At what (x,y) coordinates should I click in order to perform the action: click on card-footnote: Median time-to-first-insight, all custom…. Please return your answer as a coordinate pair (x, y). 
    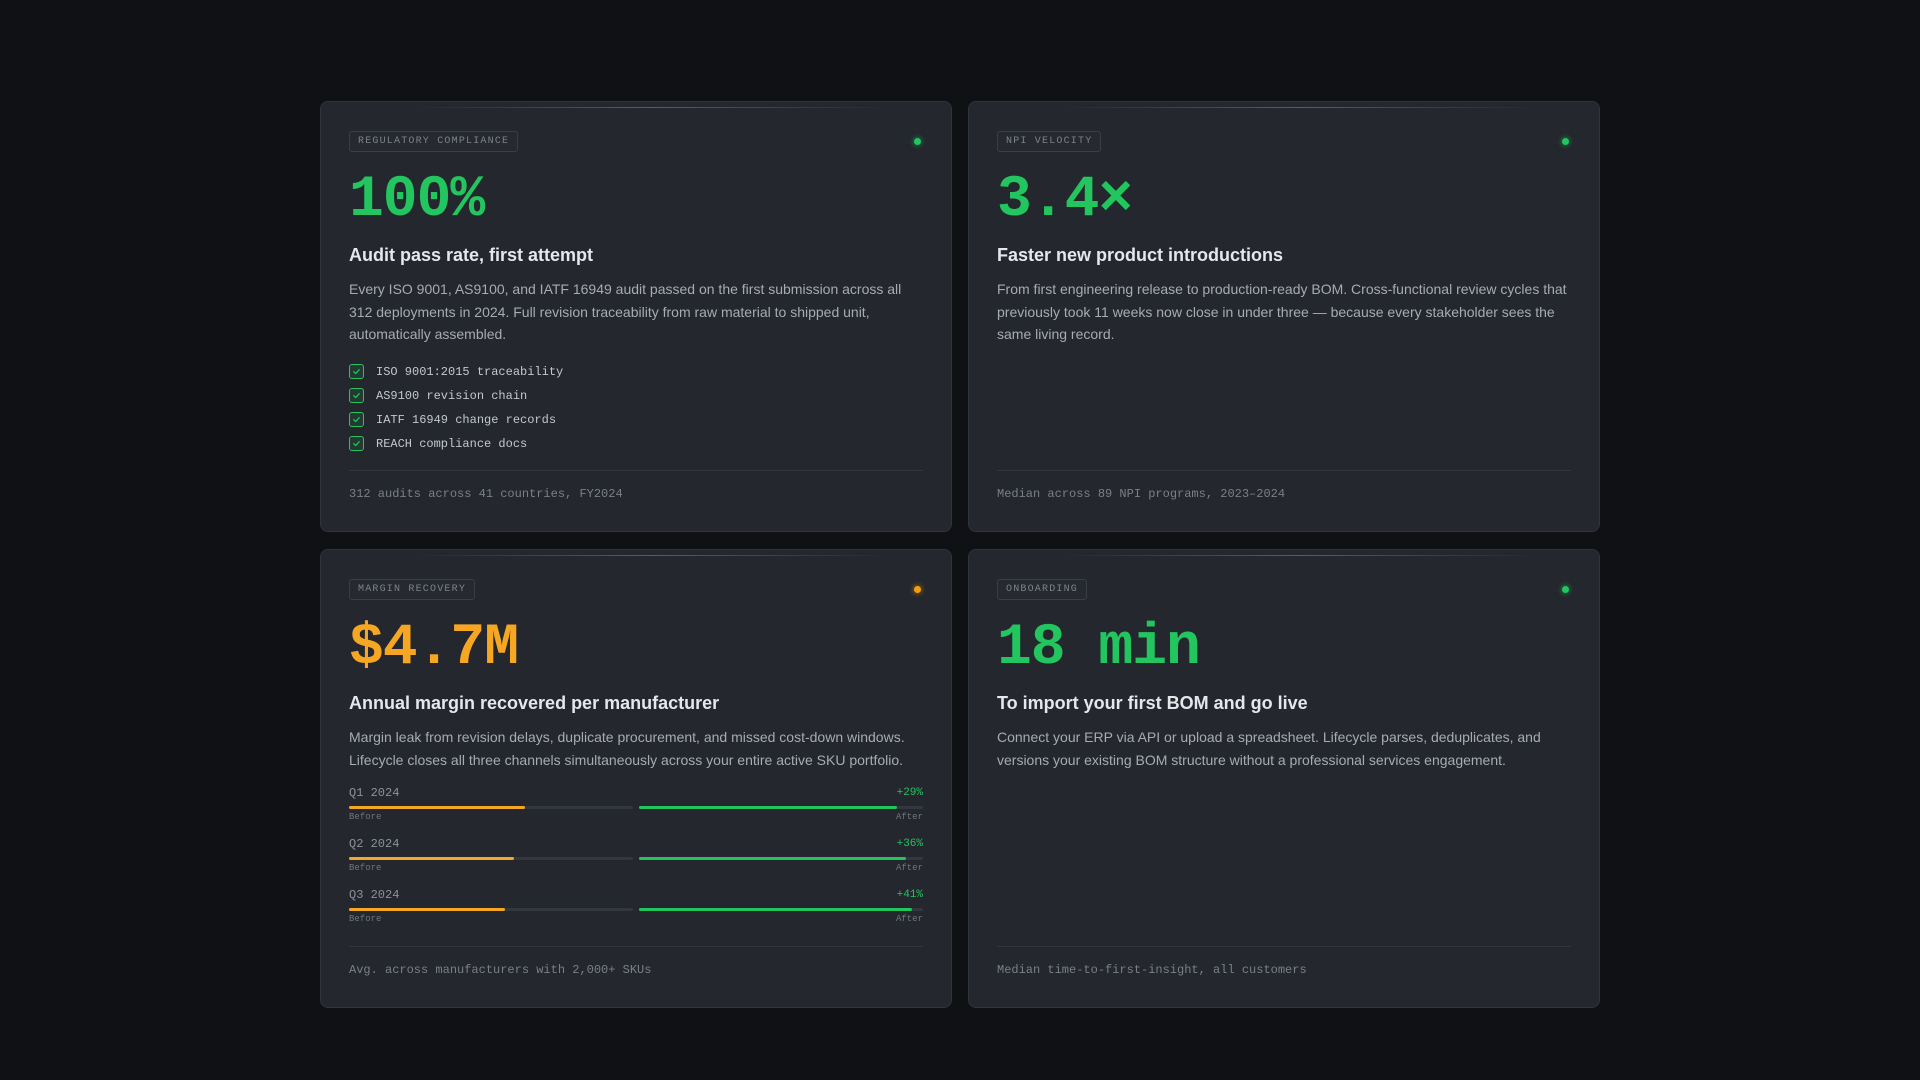
    Looking at the image, I should click on (1284, 976).